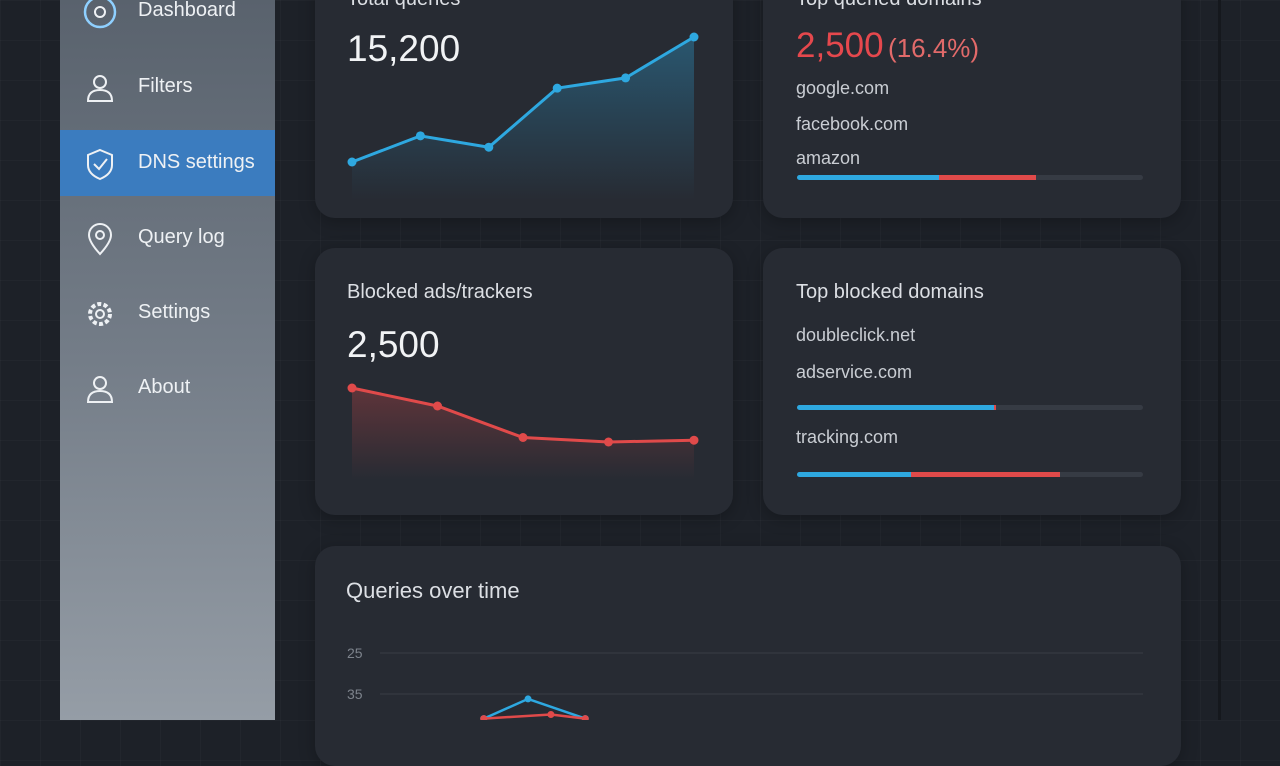  Describe the element at coordinates (181, 237) in the screenshot. I see `nav-label: Query log` at that location.